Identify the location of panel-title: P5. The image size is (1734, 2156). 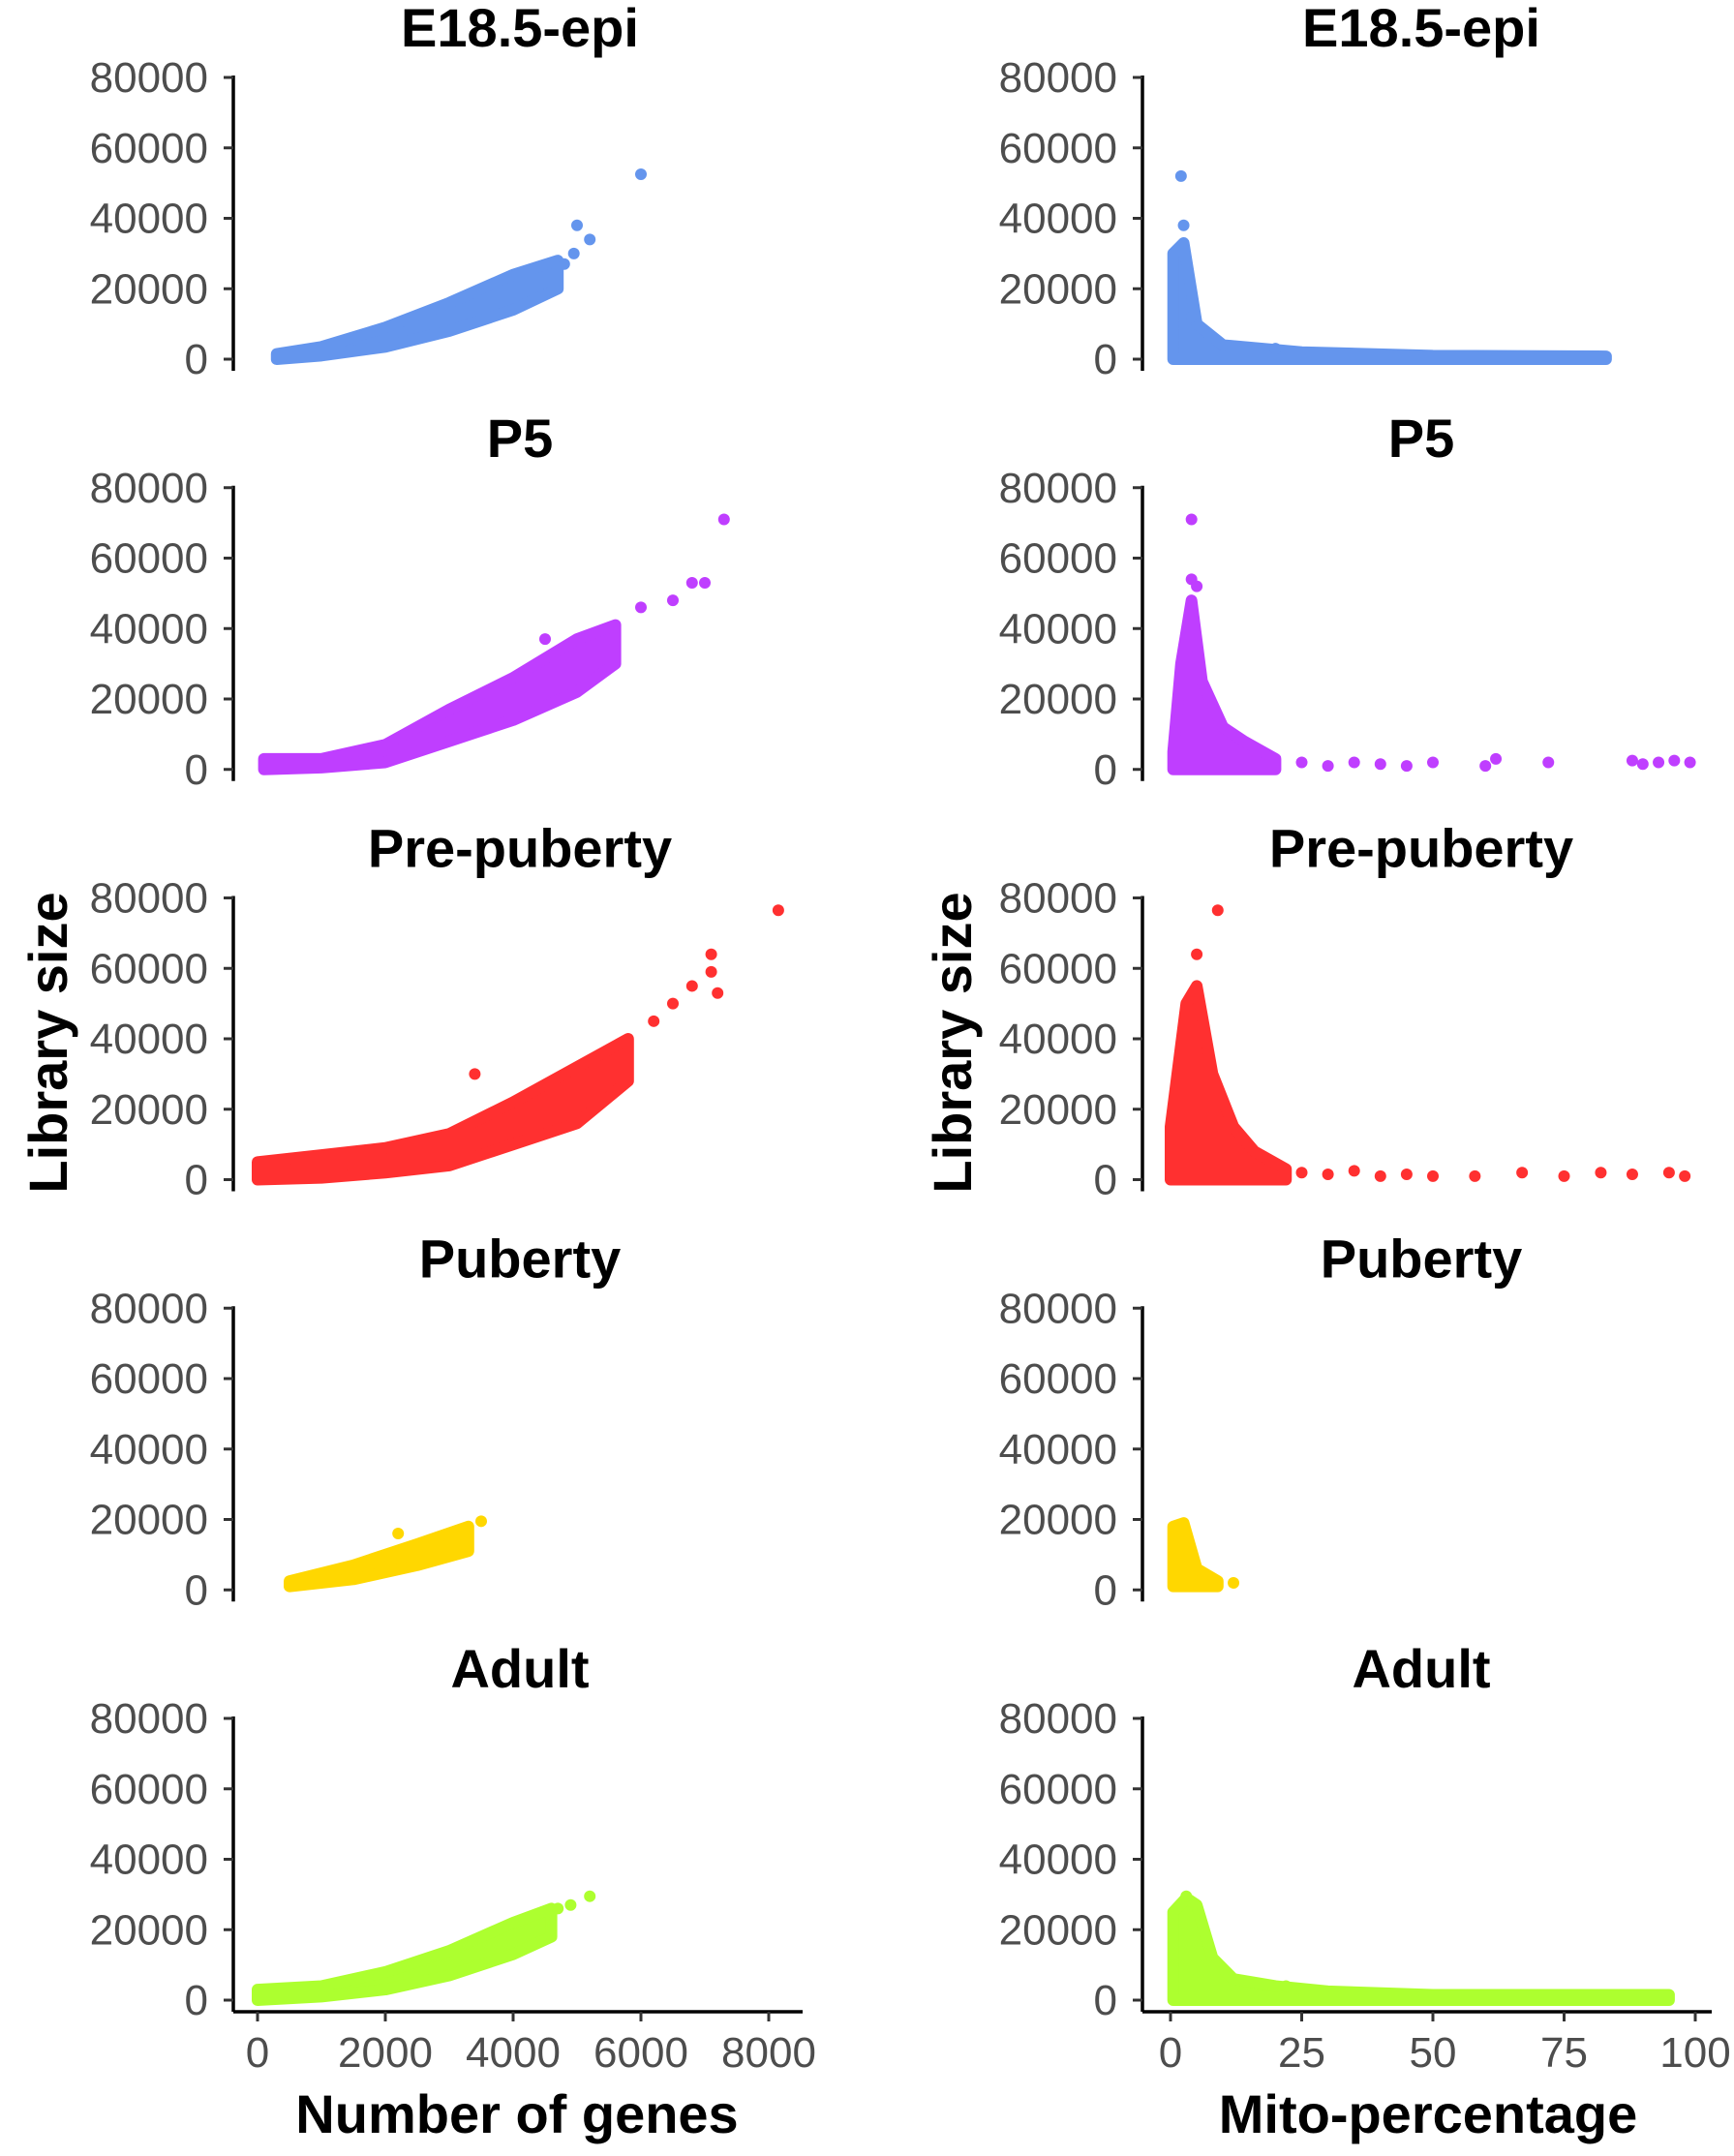
(520, 439).